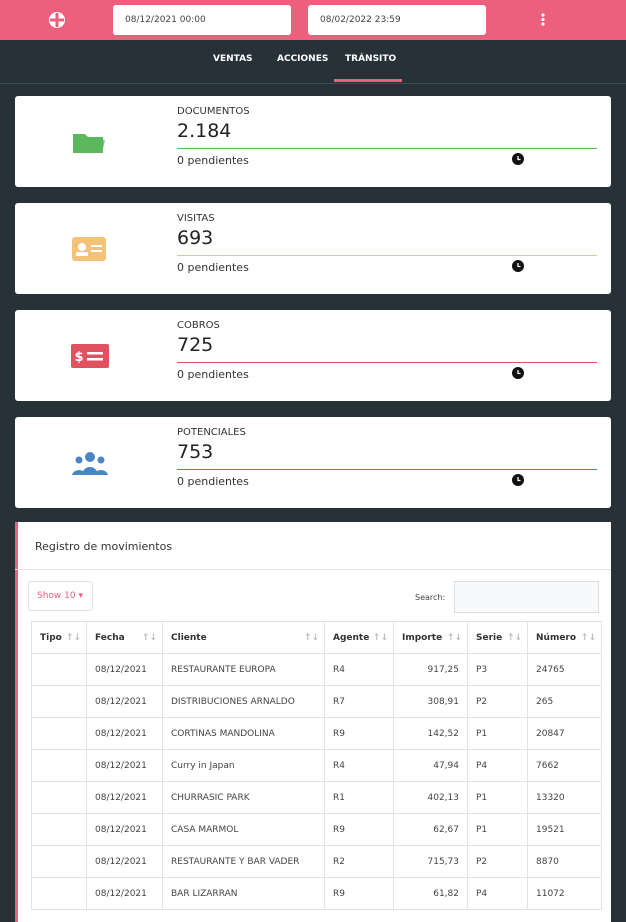 This screenshot has width=626, height=922. What do you see at coordinates (313, 141) in the screenshot?
I see `stat-card: DOCUMENTOS 2.184 0 pendientes` at bounding box center [313, 141].